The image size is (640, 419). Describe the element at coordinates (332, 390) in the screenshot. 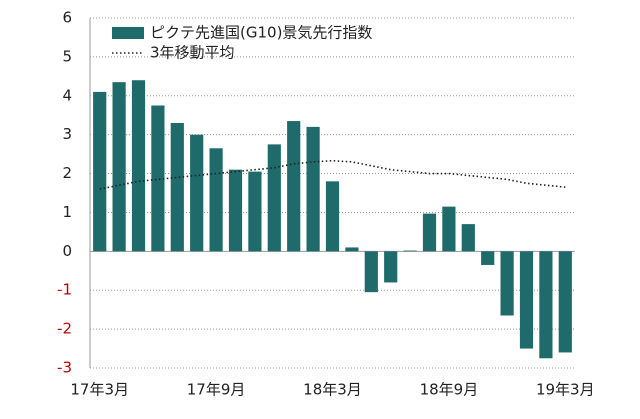

I see `x-tick-label: 18年3月` at that location.